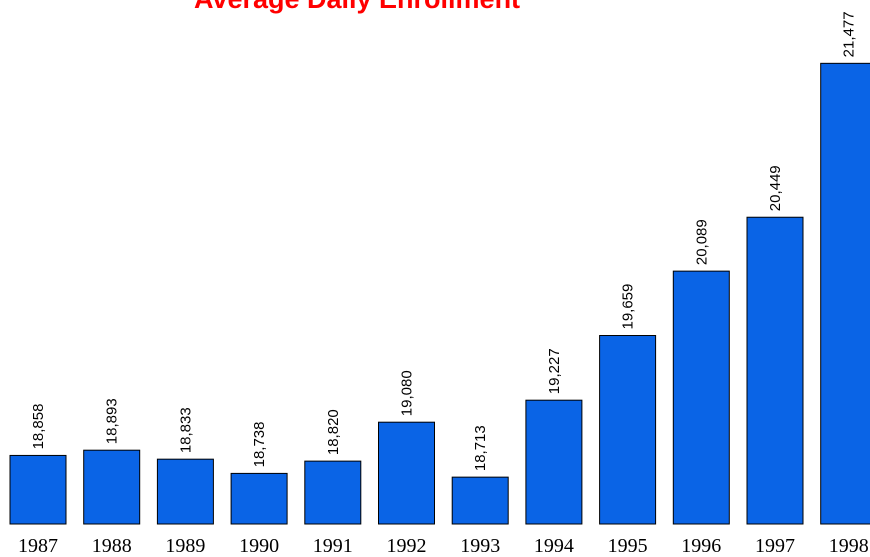  I want to click on value-label: 18,893, so click(112, 421).